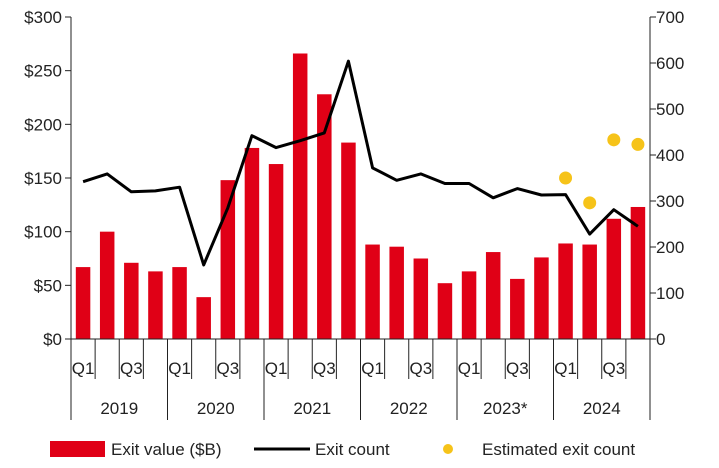 The width and height of the screenshot is (719, 468). Describe the element at coordinates (670, 17) in the screenshot. I see `right-tick-label: 700` at that location.